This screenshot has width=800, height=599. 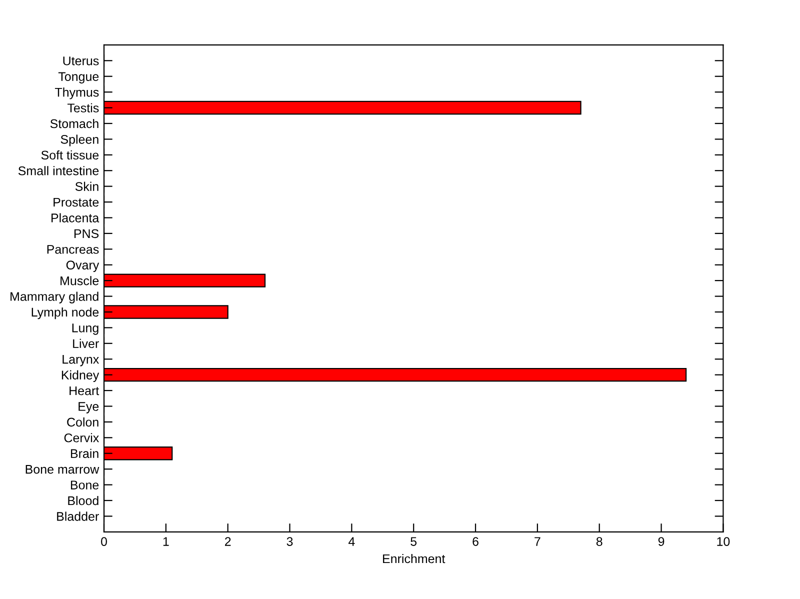 I want to click on y-tick-label: Tongue, so click(x=78, y=78).